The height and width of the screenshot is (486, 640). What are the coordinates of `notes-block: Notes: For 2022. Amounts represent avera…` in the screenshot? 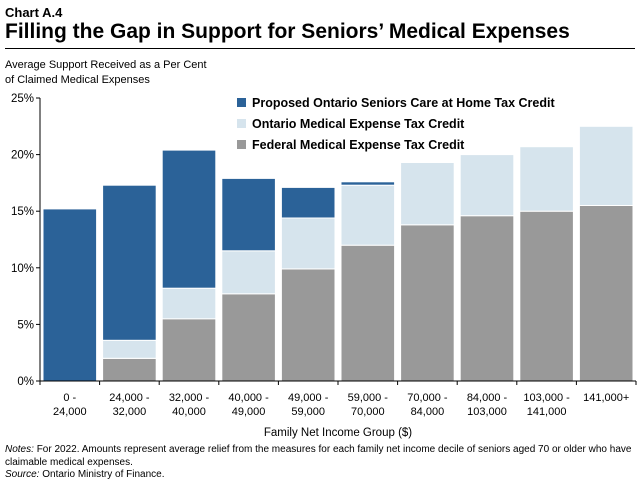 It's located at (320, 463).